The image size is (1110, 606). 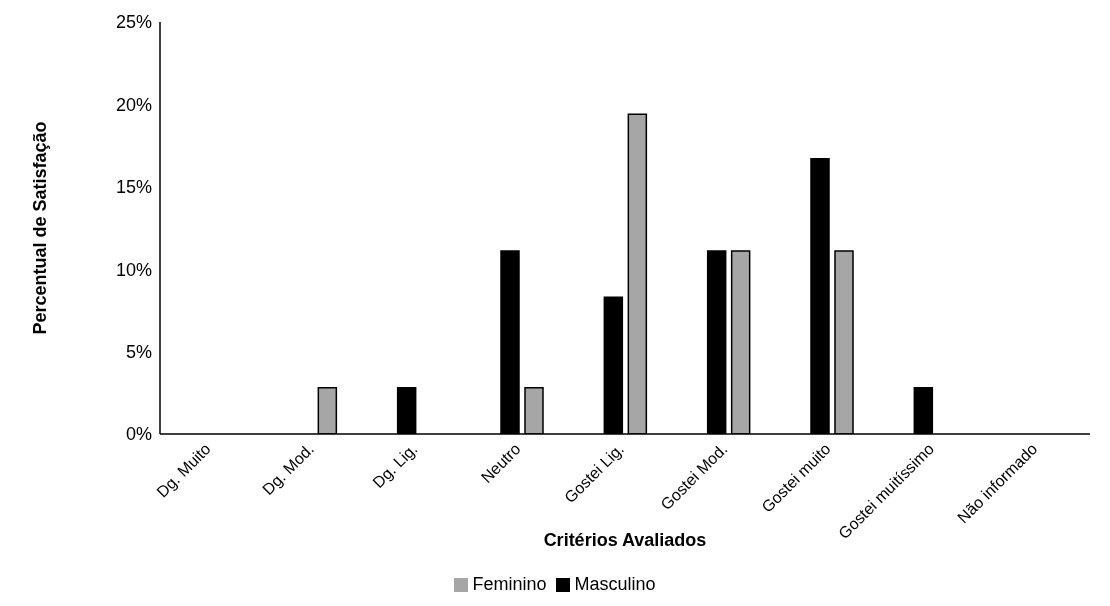 I want to click on x-tick-label: Dg. Lig., so click(x=395, y=466).